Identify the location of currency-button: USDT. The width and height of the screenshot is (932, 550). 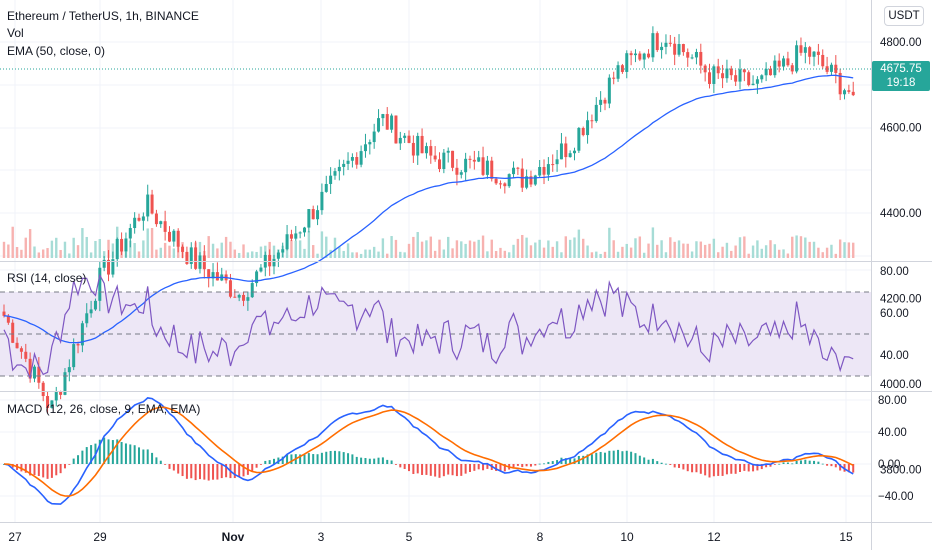
(904, 16).